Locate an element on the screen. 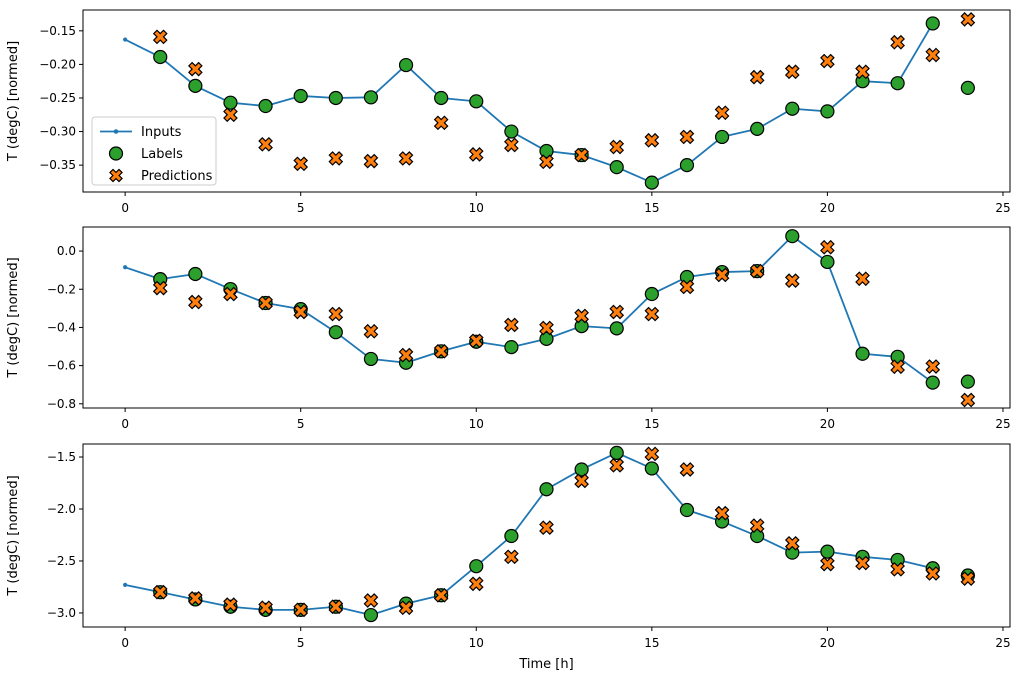 The image size is (1023, 679). x-tick-label: 15 is located at coordinates (651, 424).